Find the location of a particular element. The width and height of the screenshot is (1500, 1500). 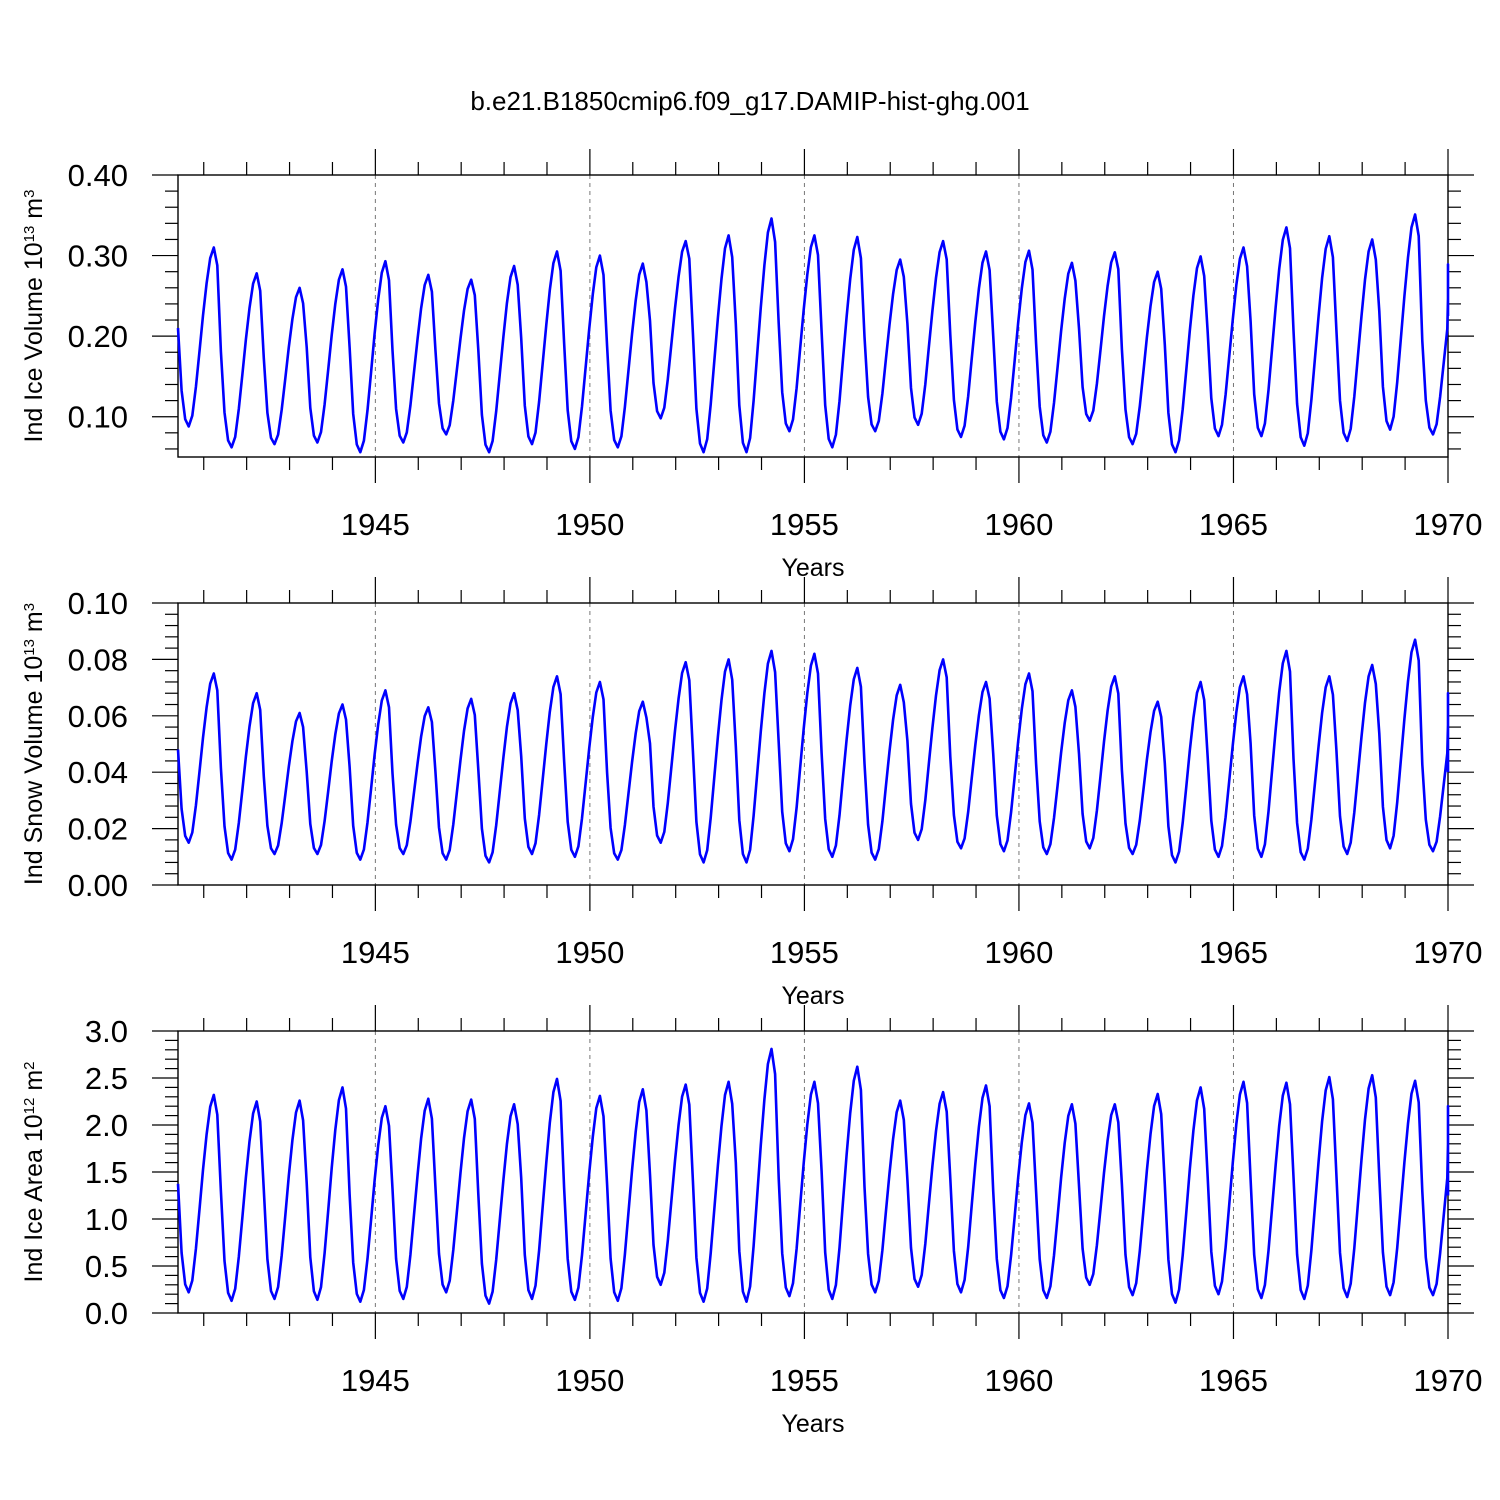

y-tick-label-0.02: 0.02 is located at coordinates (98, 829).